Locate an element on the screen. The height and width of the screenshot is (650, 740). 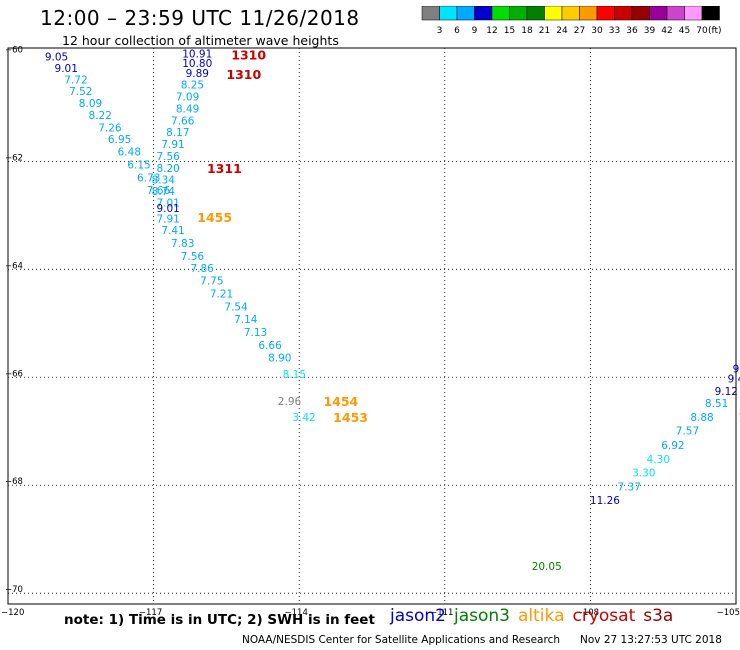
wave-height-label: 7.37 is located at coordinates (629, 487).